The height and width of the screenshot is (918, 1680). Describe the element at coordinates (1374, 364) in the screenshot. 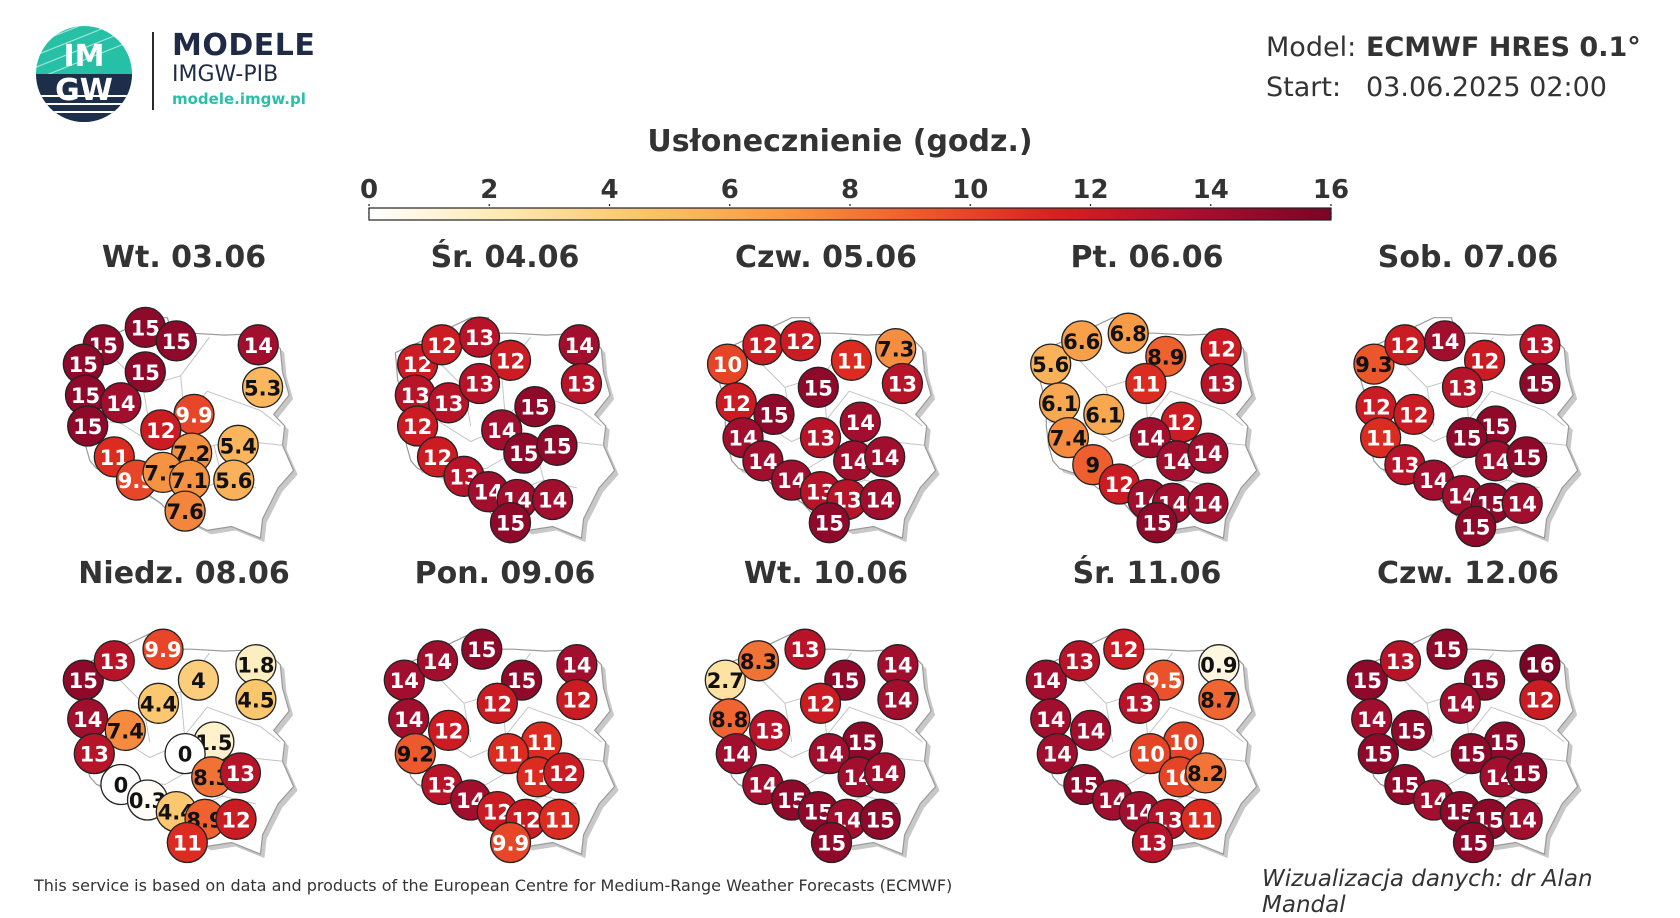

I see `sunshine-marker: 9.3` at that location.